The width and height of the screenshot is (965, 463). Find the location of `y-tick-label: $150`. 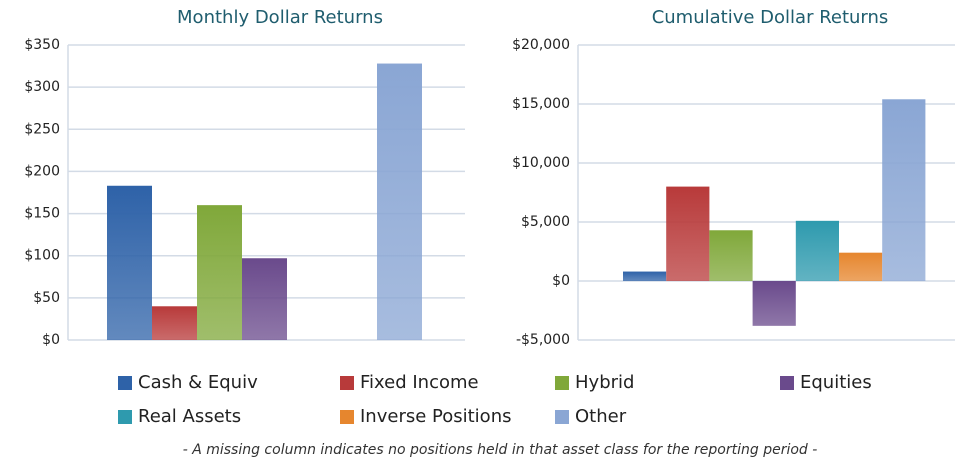

y-tick-label: $150 is located at coordinates (42, 214).